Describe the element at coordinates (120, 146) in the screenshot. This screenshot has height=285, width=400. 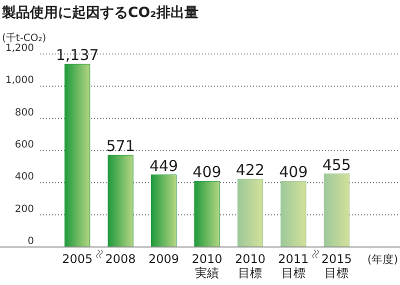
I see `data-label: 571` at that location.